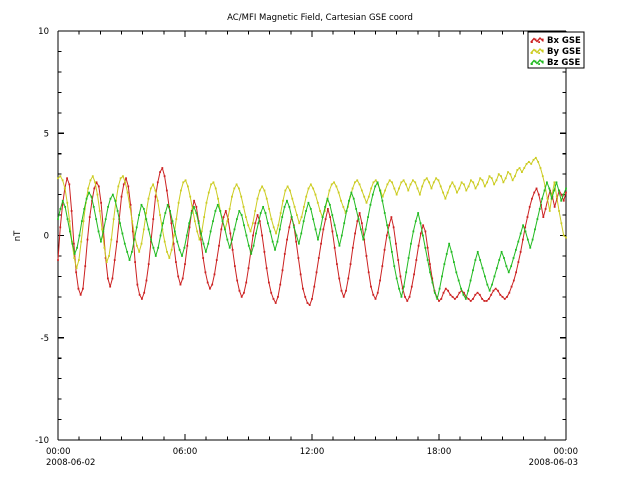  I want to click on y-tick-label: -5, so click(45, 339).